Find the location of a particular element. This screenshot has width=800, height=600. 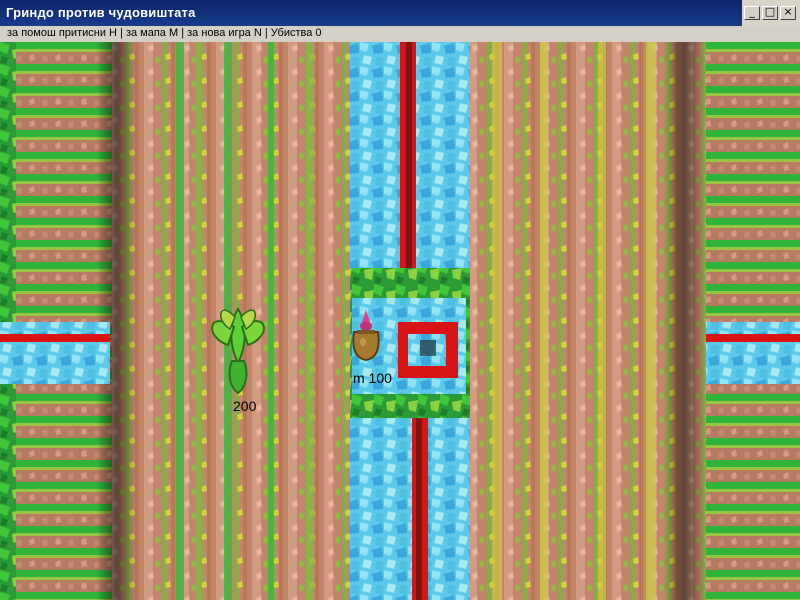

window-controls: _ □ × is located at coordinates (770, 13).